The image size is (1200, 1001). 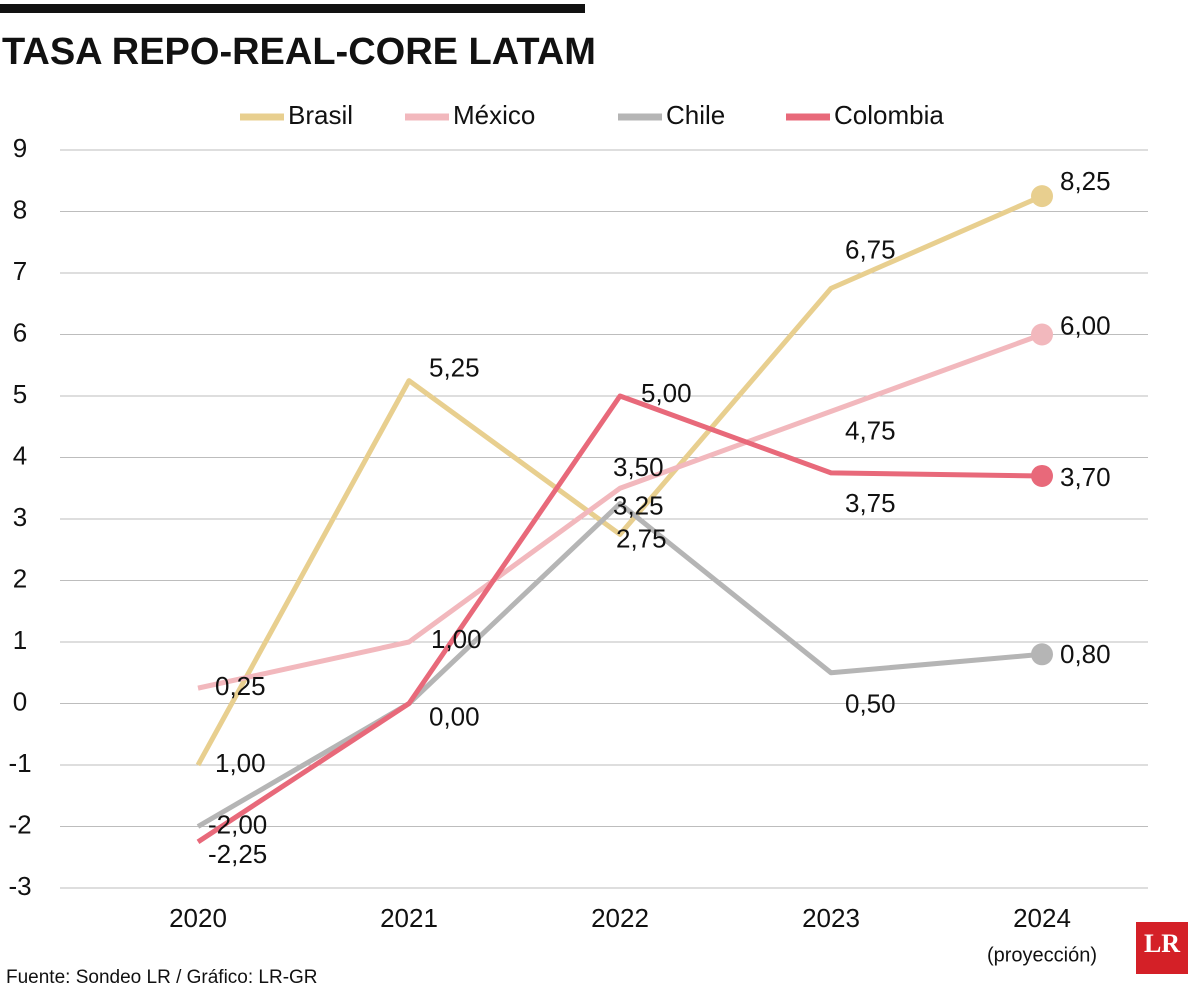 I want to click on x-tick-label: 2020, so click(x=198, y=918).